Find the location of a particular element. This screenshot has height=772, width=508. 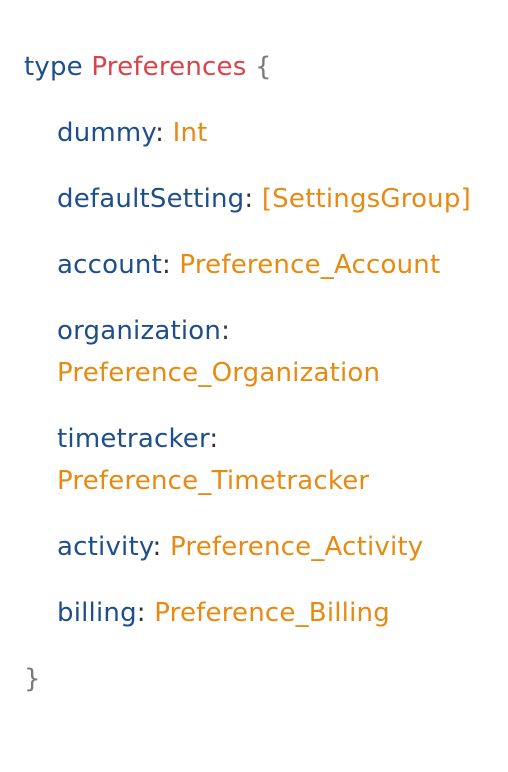

field-type: Preference_Account is located at coordinates (310, 265).